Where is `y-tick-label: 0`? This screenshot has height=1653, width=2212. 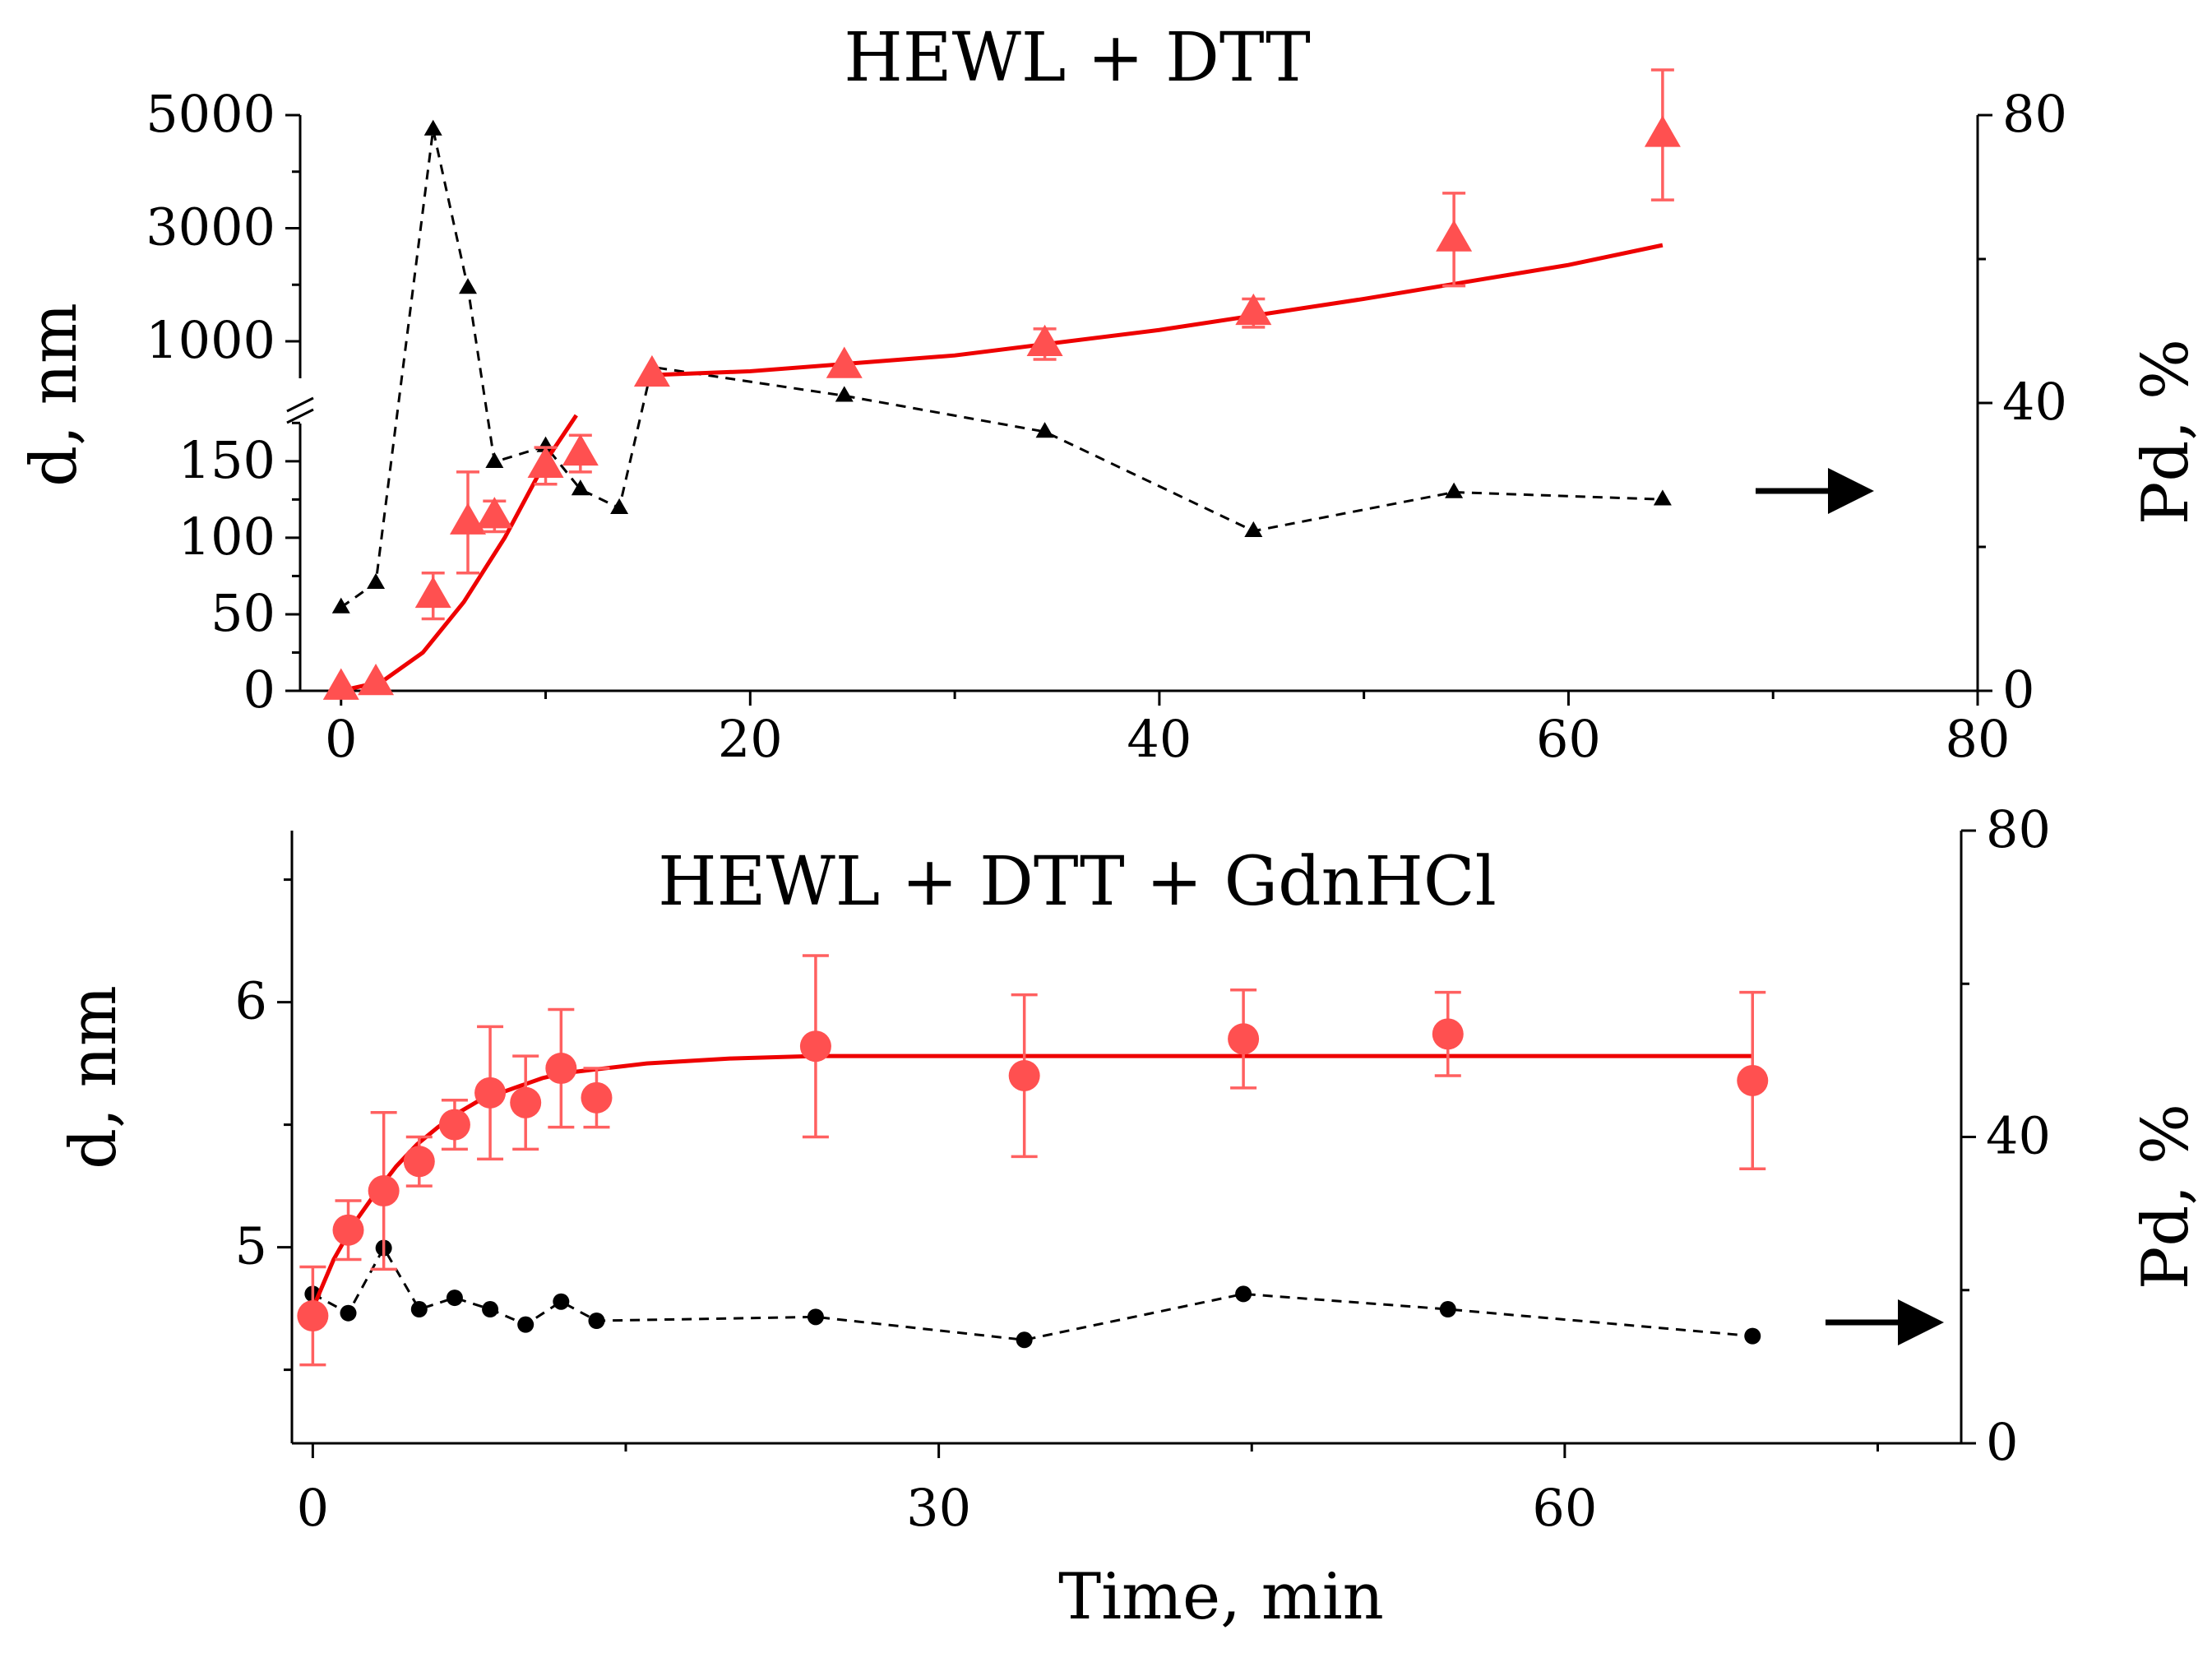 y-tick-label: 0 is located at coordinates (259, 690).